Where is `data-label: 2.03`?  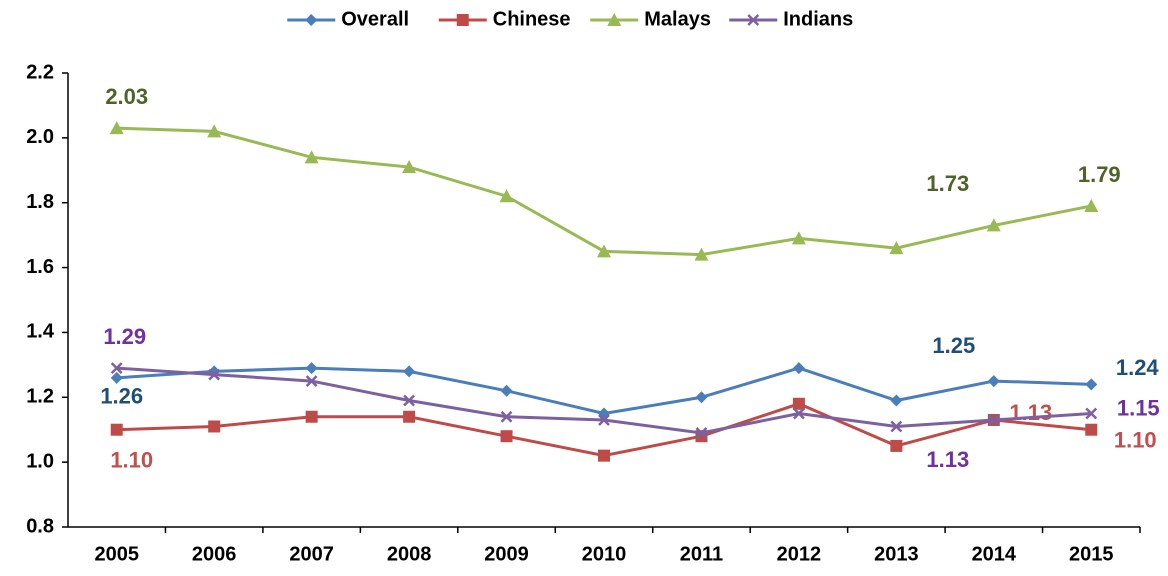
data-label: 2.03 is located at coordinates (126, 96).